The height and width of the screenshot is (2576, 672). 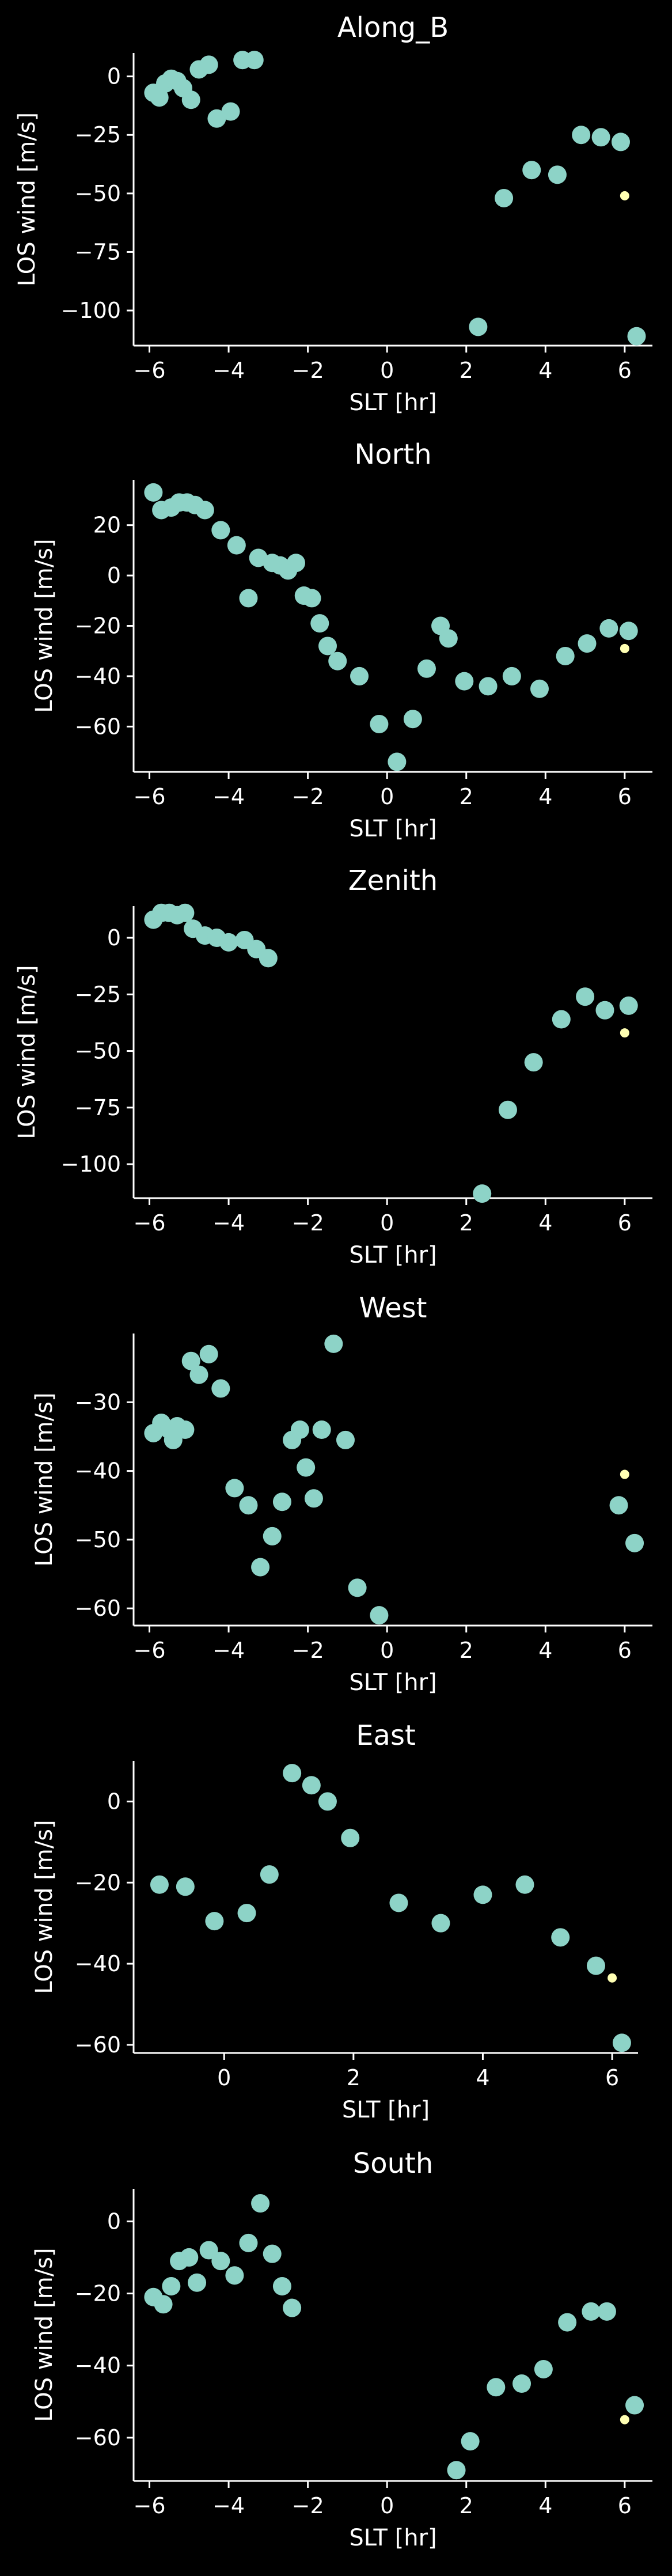 What do you see at coordinates (625, 195) in the screenshot?
I see `along-b-highlight-point` at bounding box center [625, 195].